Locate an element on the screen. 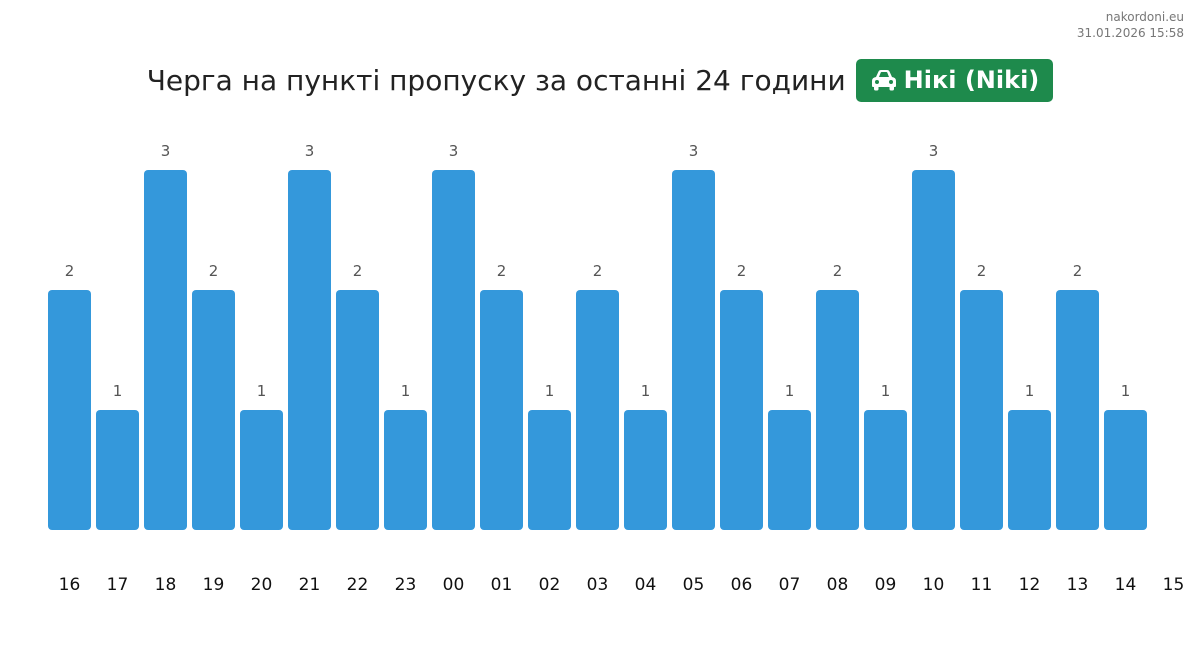  data-label-16: 2 is located at coordinates (70, 271).